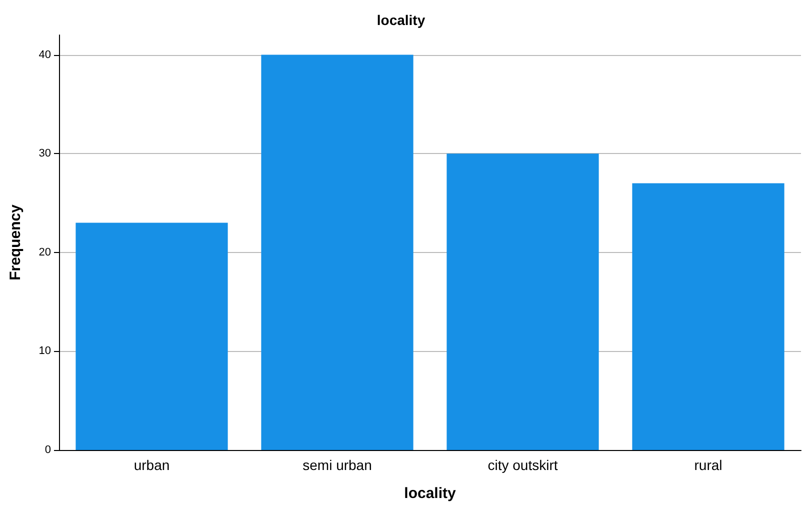 This screenshot has width=802, height=510. I want to click on y-tick-label: 30, so click(44, 154).